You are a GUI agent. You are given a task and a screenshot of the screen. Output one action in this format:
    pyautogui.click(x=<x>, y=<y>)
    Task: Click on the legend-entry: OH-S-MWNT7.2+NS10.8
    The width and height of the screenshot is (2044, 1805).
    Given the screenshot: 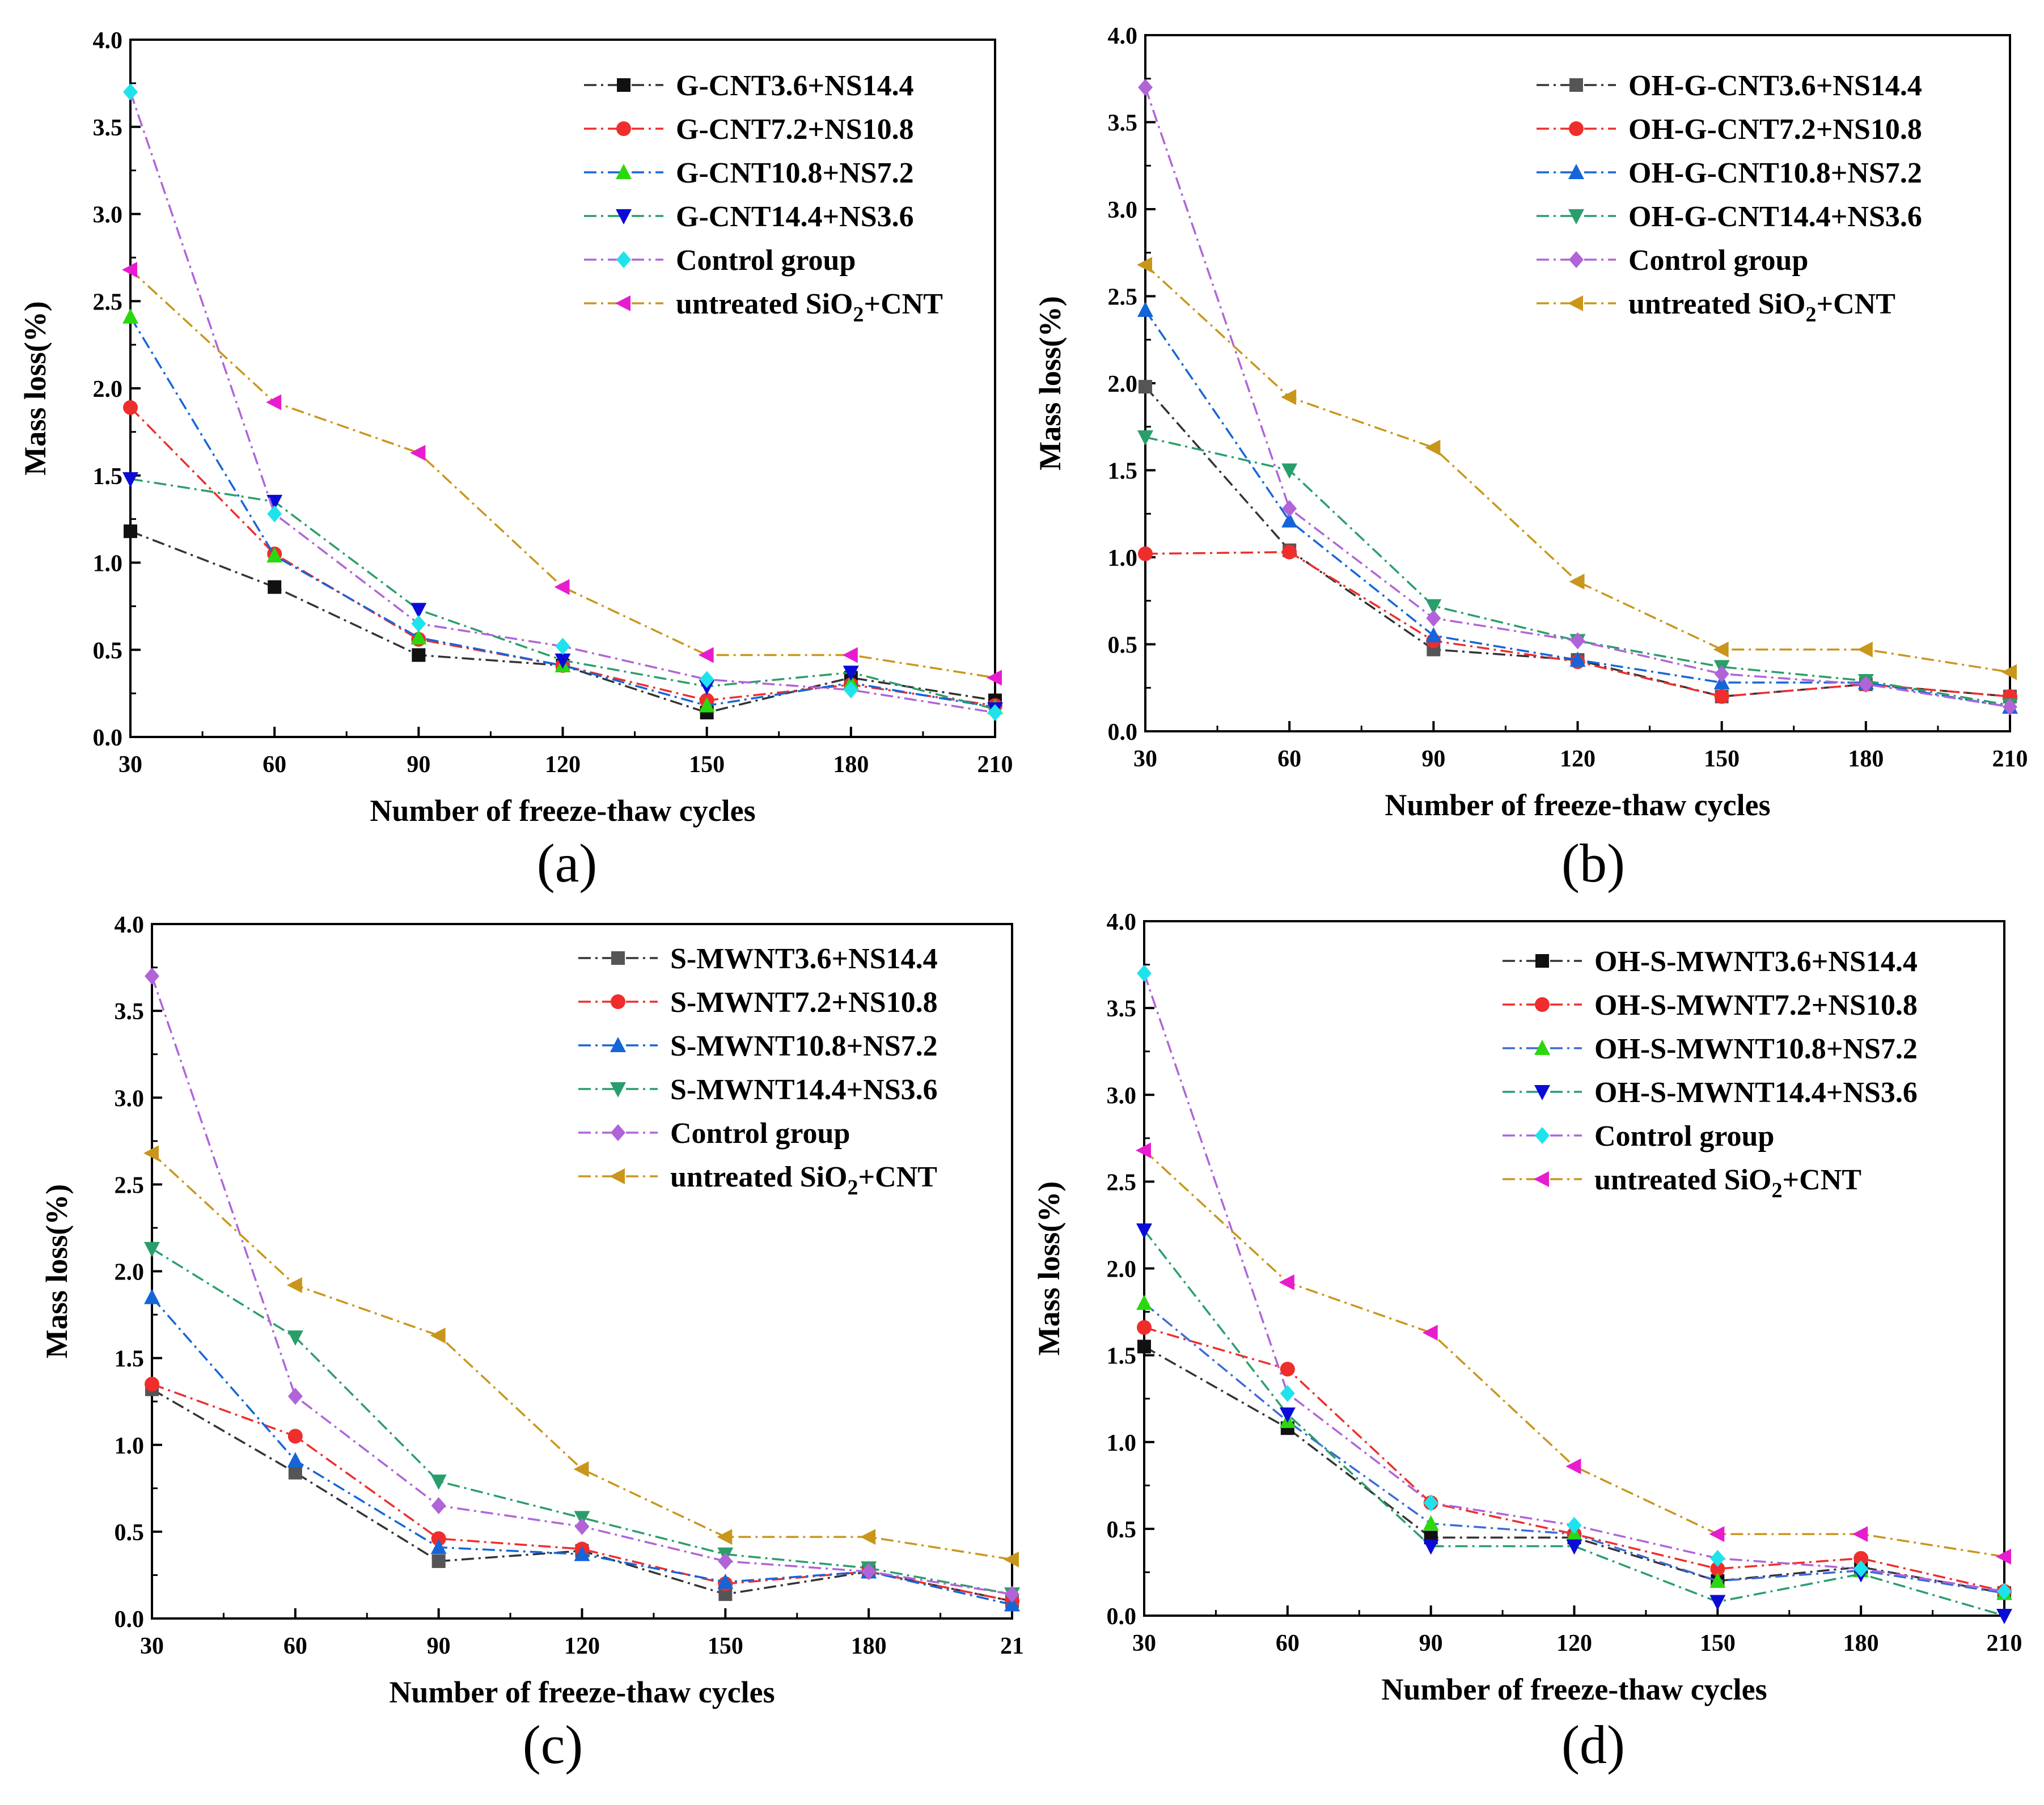 What is the action you would take?
    pyautogui.click(x=1756, y=1005)
    